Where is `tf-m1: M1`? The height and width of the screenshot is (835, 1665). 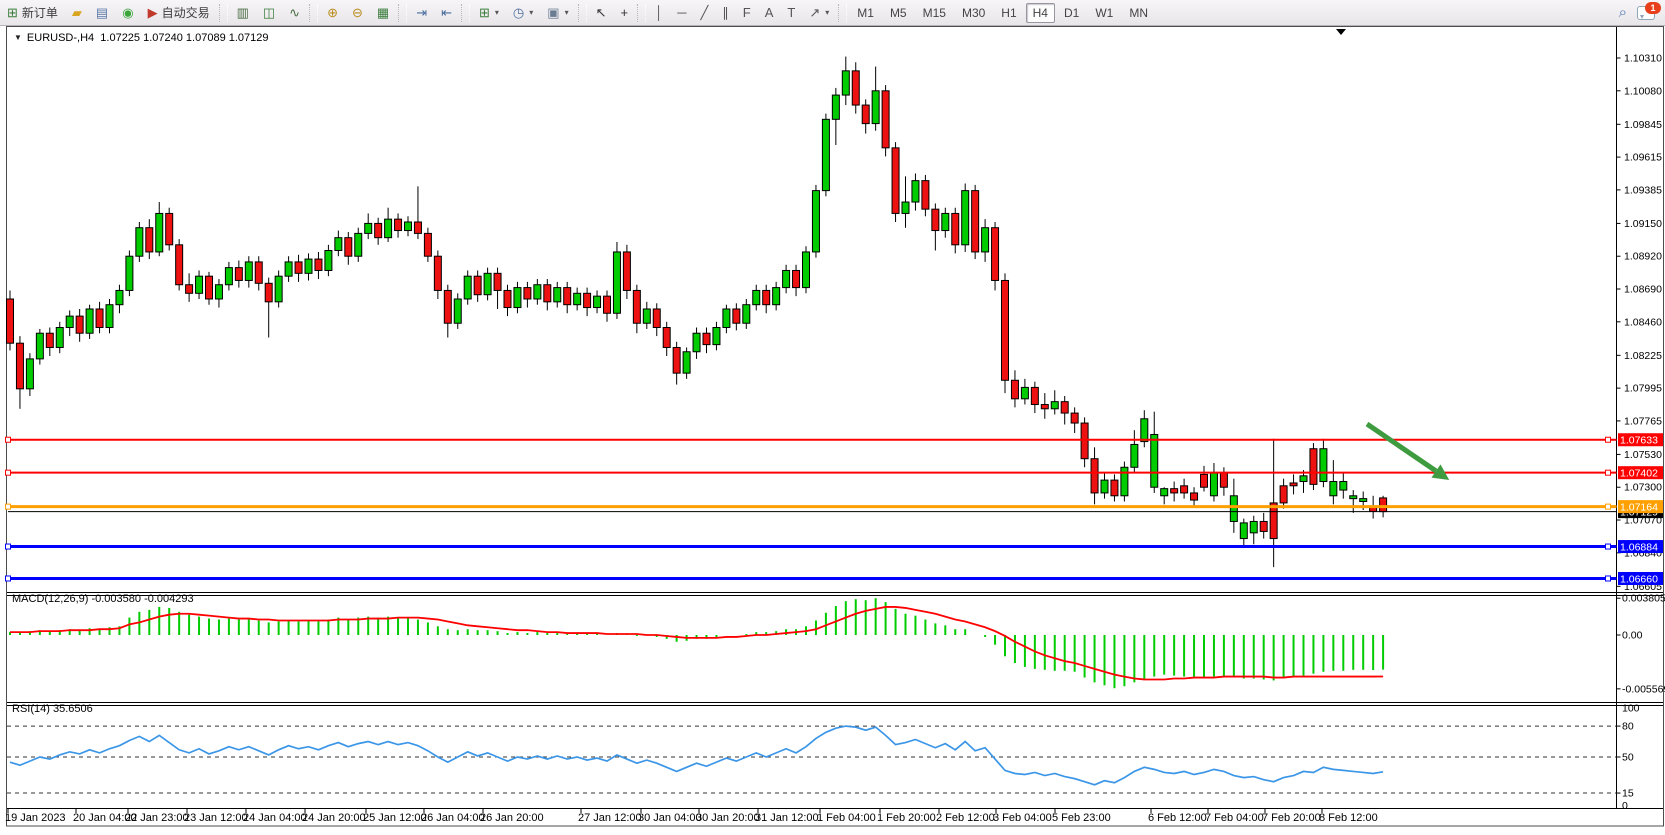
tf-m1: M1 is located at coordinates (865, 13).